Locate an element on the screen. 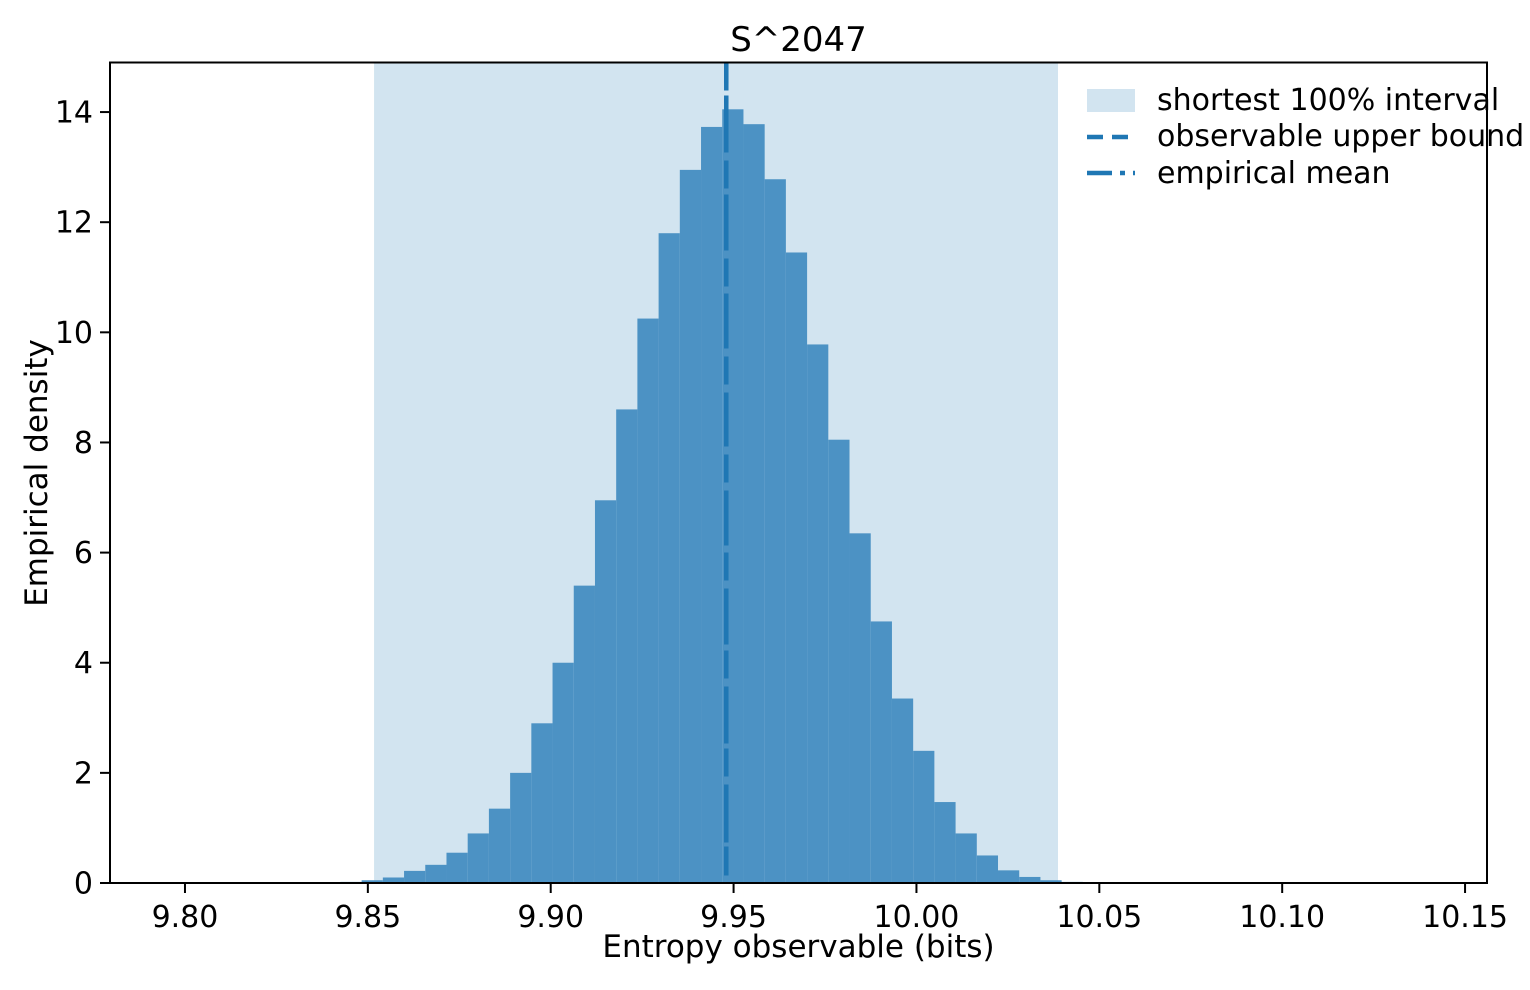 This screenshot has height=990, width=1530. x-tick-label: 10.15 is located at coordinates (1465, 917).